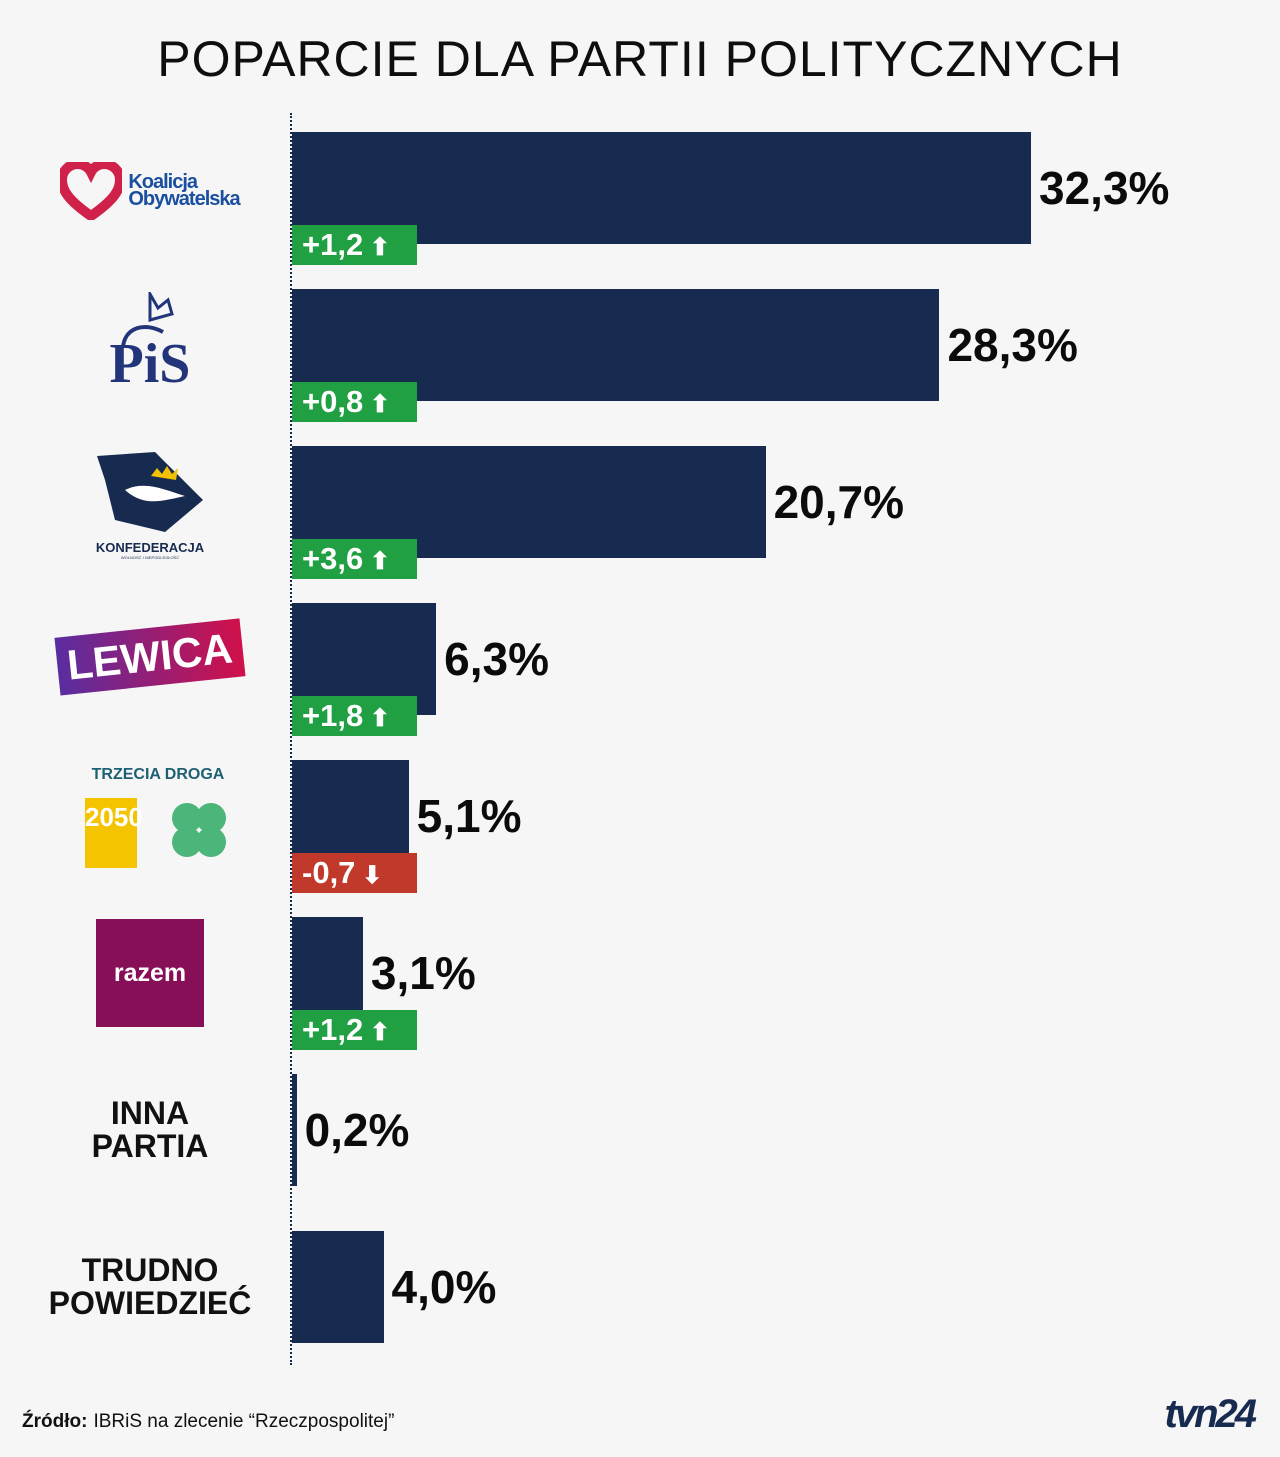 Image resolution: width=1280 pixels, height=1457 pixels. Describe the element at coordinates (369, 875) in the screenshot. I see `arrow-down-icon: ⬇` at that location.